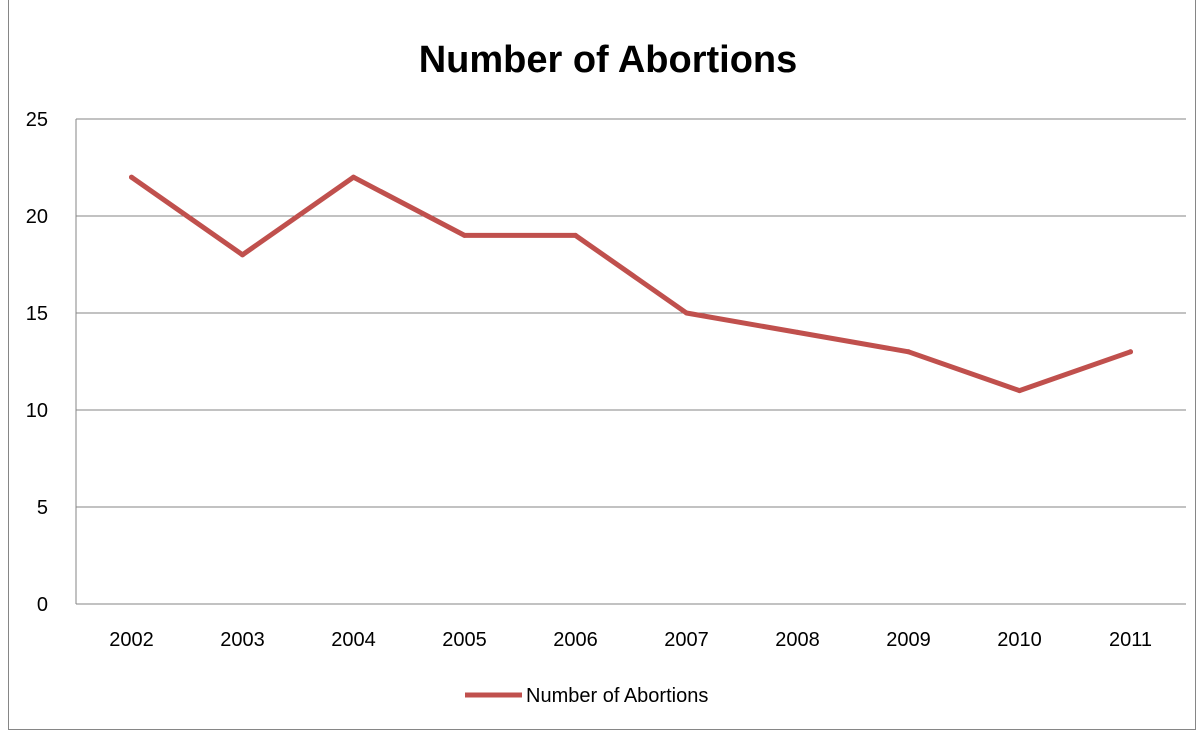 The image size is (1199, 732). What do you see at coordinates (37, 217) in the screenshot?
I see `y-tick-label: 20` at bounding box center [37, 217].